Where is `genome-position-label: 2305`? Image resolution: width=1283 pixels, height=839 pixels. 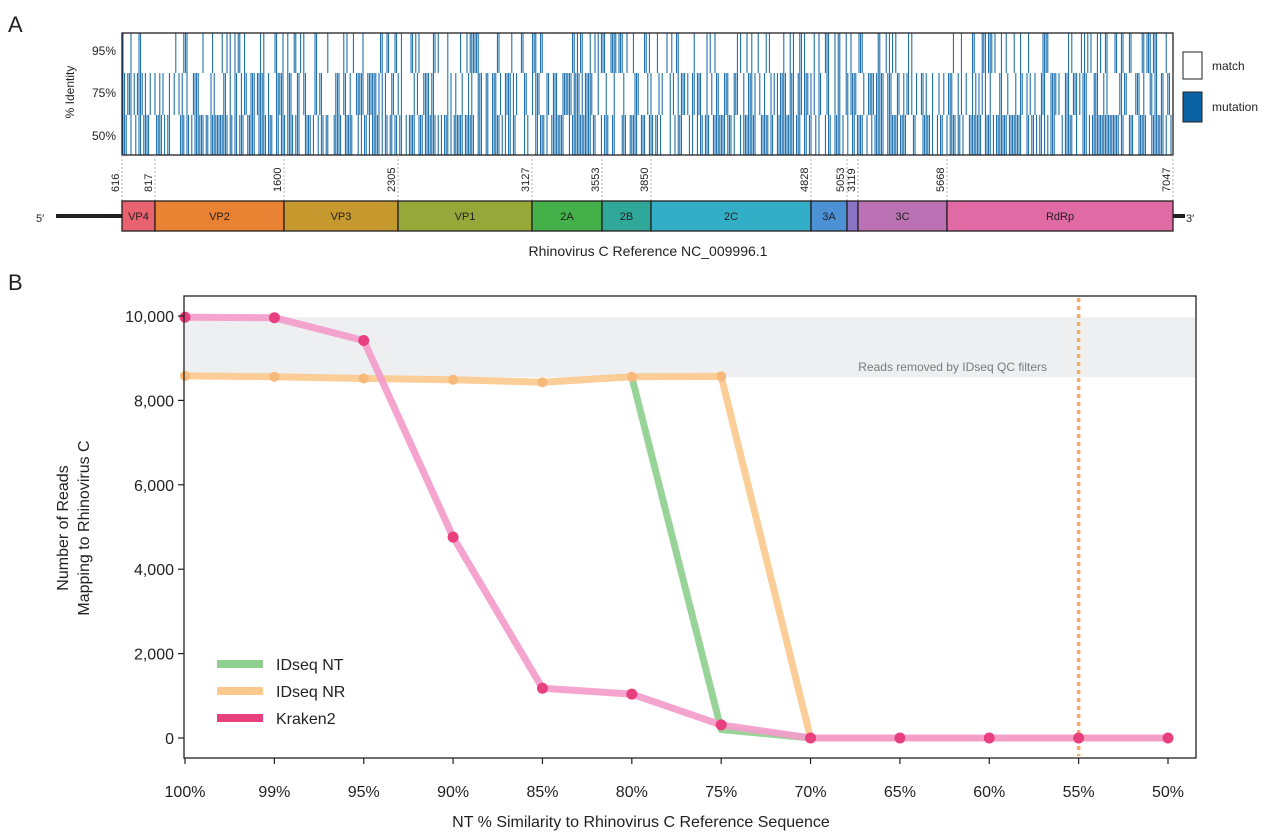 genome-position-label: 2305 is located at coordinates (392, 180).